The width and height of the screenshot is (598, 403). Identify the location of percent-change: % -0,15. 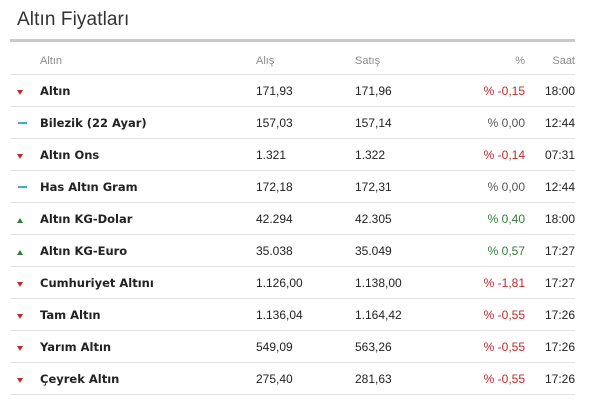
(491, 90).